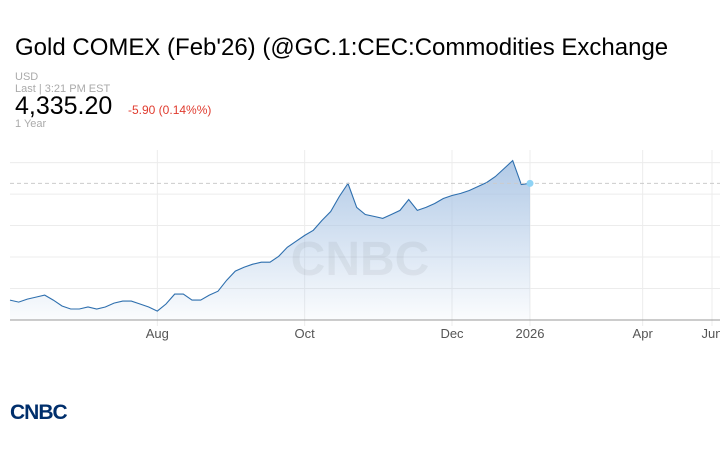  I want to click on price-change: -5.90 (0.14%%), so click(169, 110).